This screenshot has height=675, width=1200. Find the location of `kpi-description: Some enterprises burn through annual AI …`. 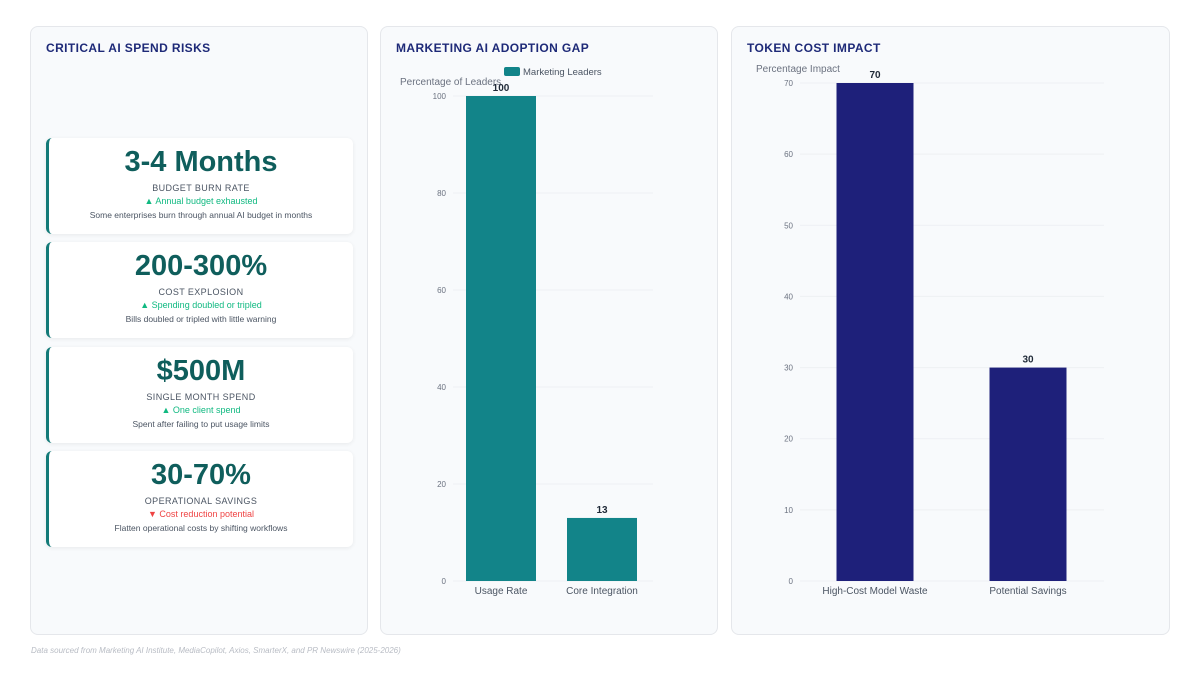

kpi-description: Some enterprises burn through annual AI … is located at coordinates (201, 215).